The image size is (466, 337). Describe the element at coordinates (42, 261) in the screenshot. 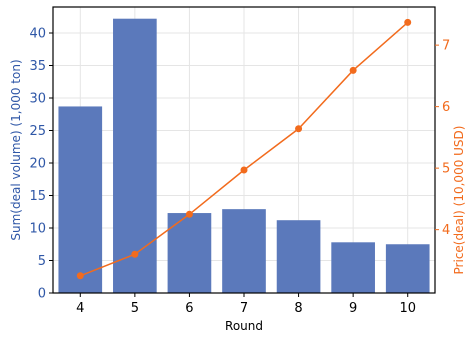

I see `y-left-tick-label: 5` at that location.